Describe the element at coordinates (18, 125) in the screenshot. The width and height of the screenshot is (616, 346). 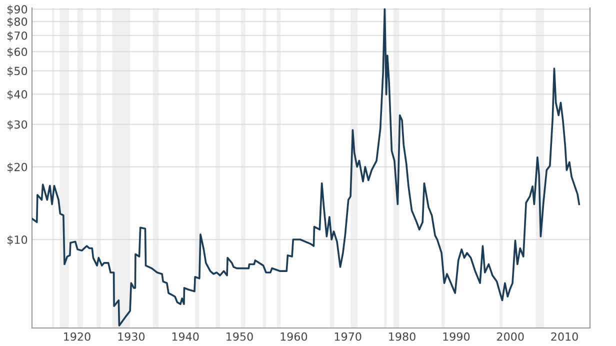
I see `y-tick-label: $30` at that location.